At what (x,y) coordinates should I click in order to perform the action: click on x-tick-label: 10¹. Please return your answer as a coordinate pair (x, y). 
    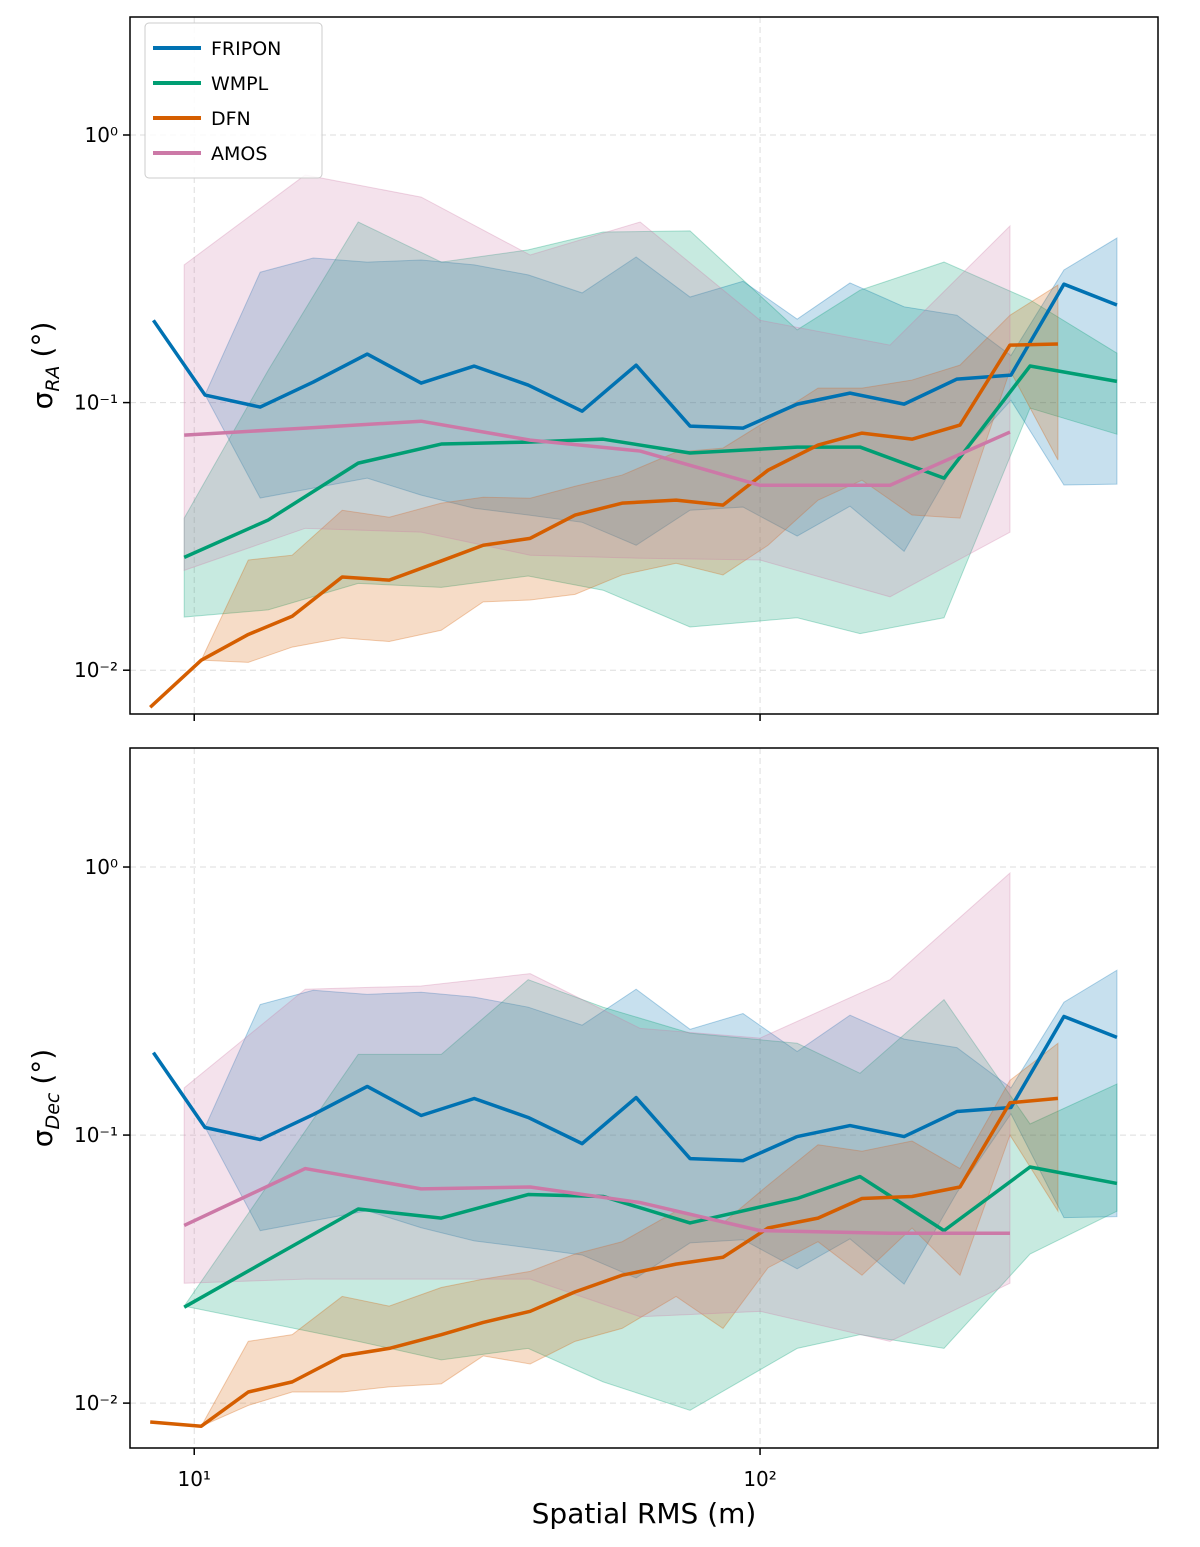
    Looking at the image, I should click on (193, 1479).